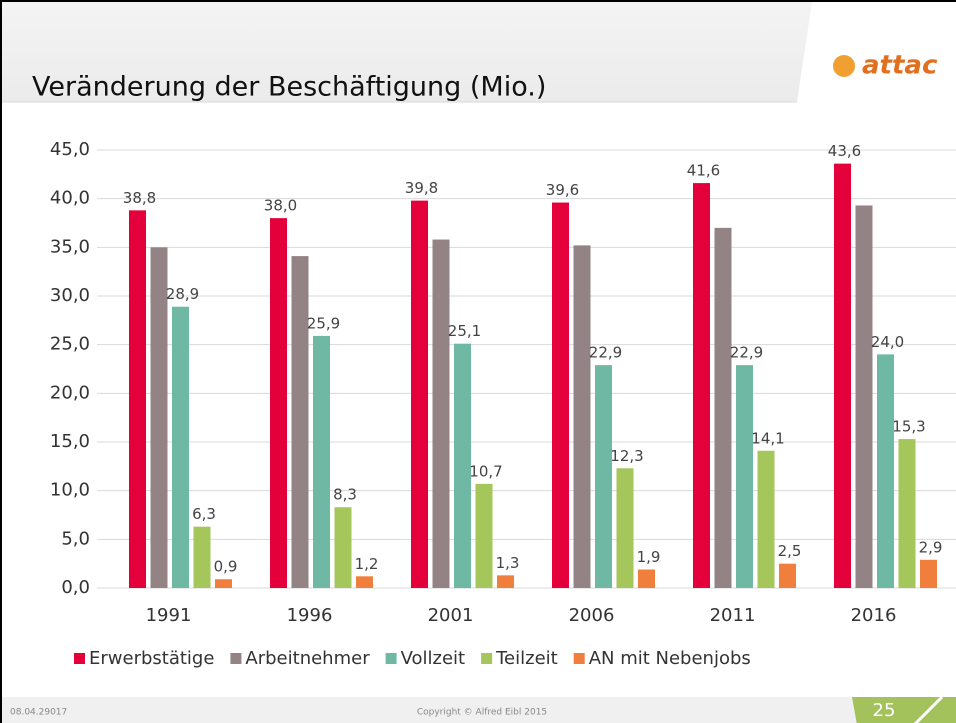 The image size is (956, 723). What do you see at coordinates (289, 87) in the screenshot?
I see `slide-title: Veränderung der Beschäftigung (Mio.)` at bounding box center [289, 87].